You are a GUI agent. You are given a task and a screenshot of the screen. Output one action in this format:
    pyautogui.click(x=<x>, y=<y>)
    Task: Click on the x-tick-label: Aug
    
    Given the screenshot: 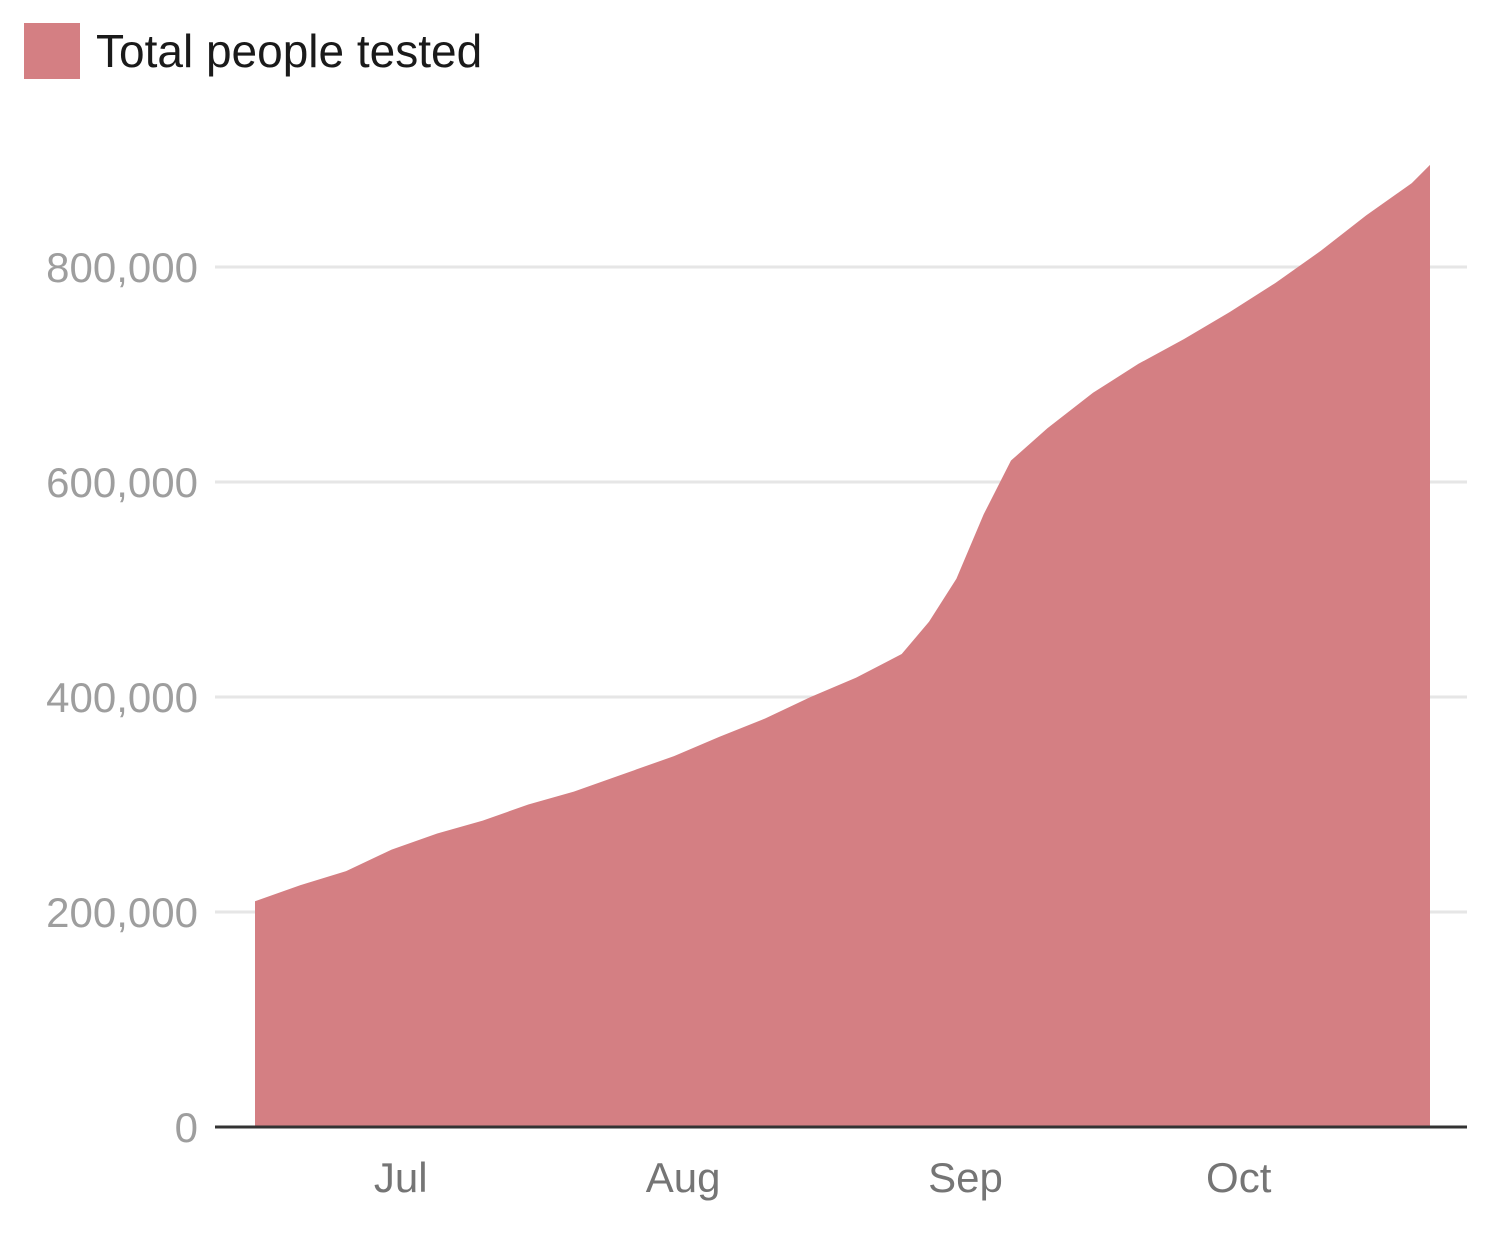 What is the action you would take?
    pyautogui.click(x=683, y=1177)
    